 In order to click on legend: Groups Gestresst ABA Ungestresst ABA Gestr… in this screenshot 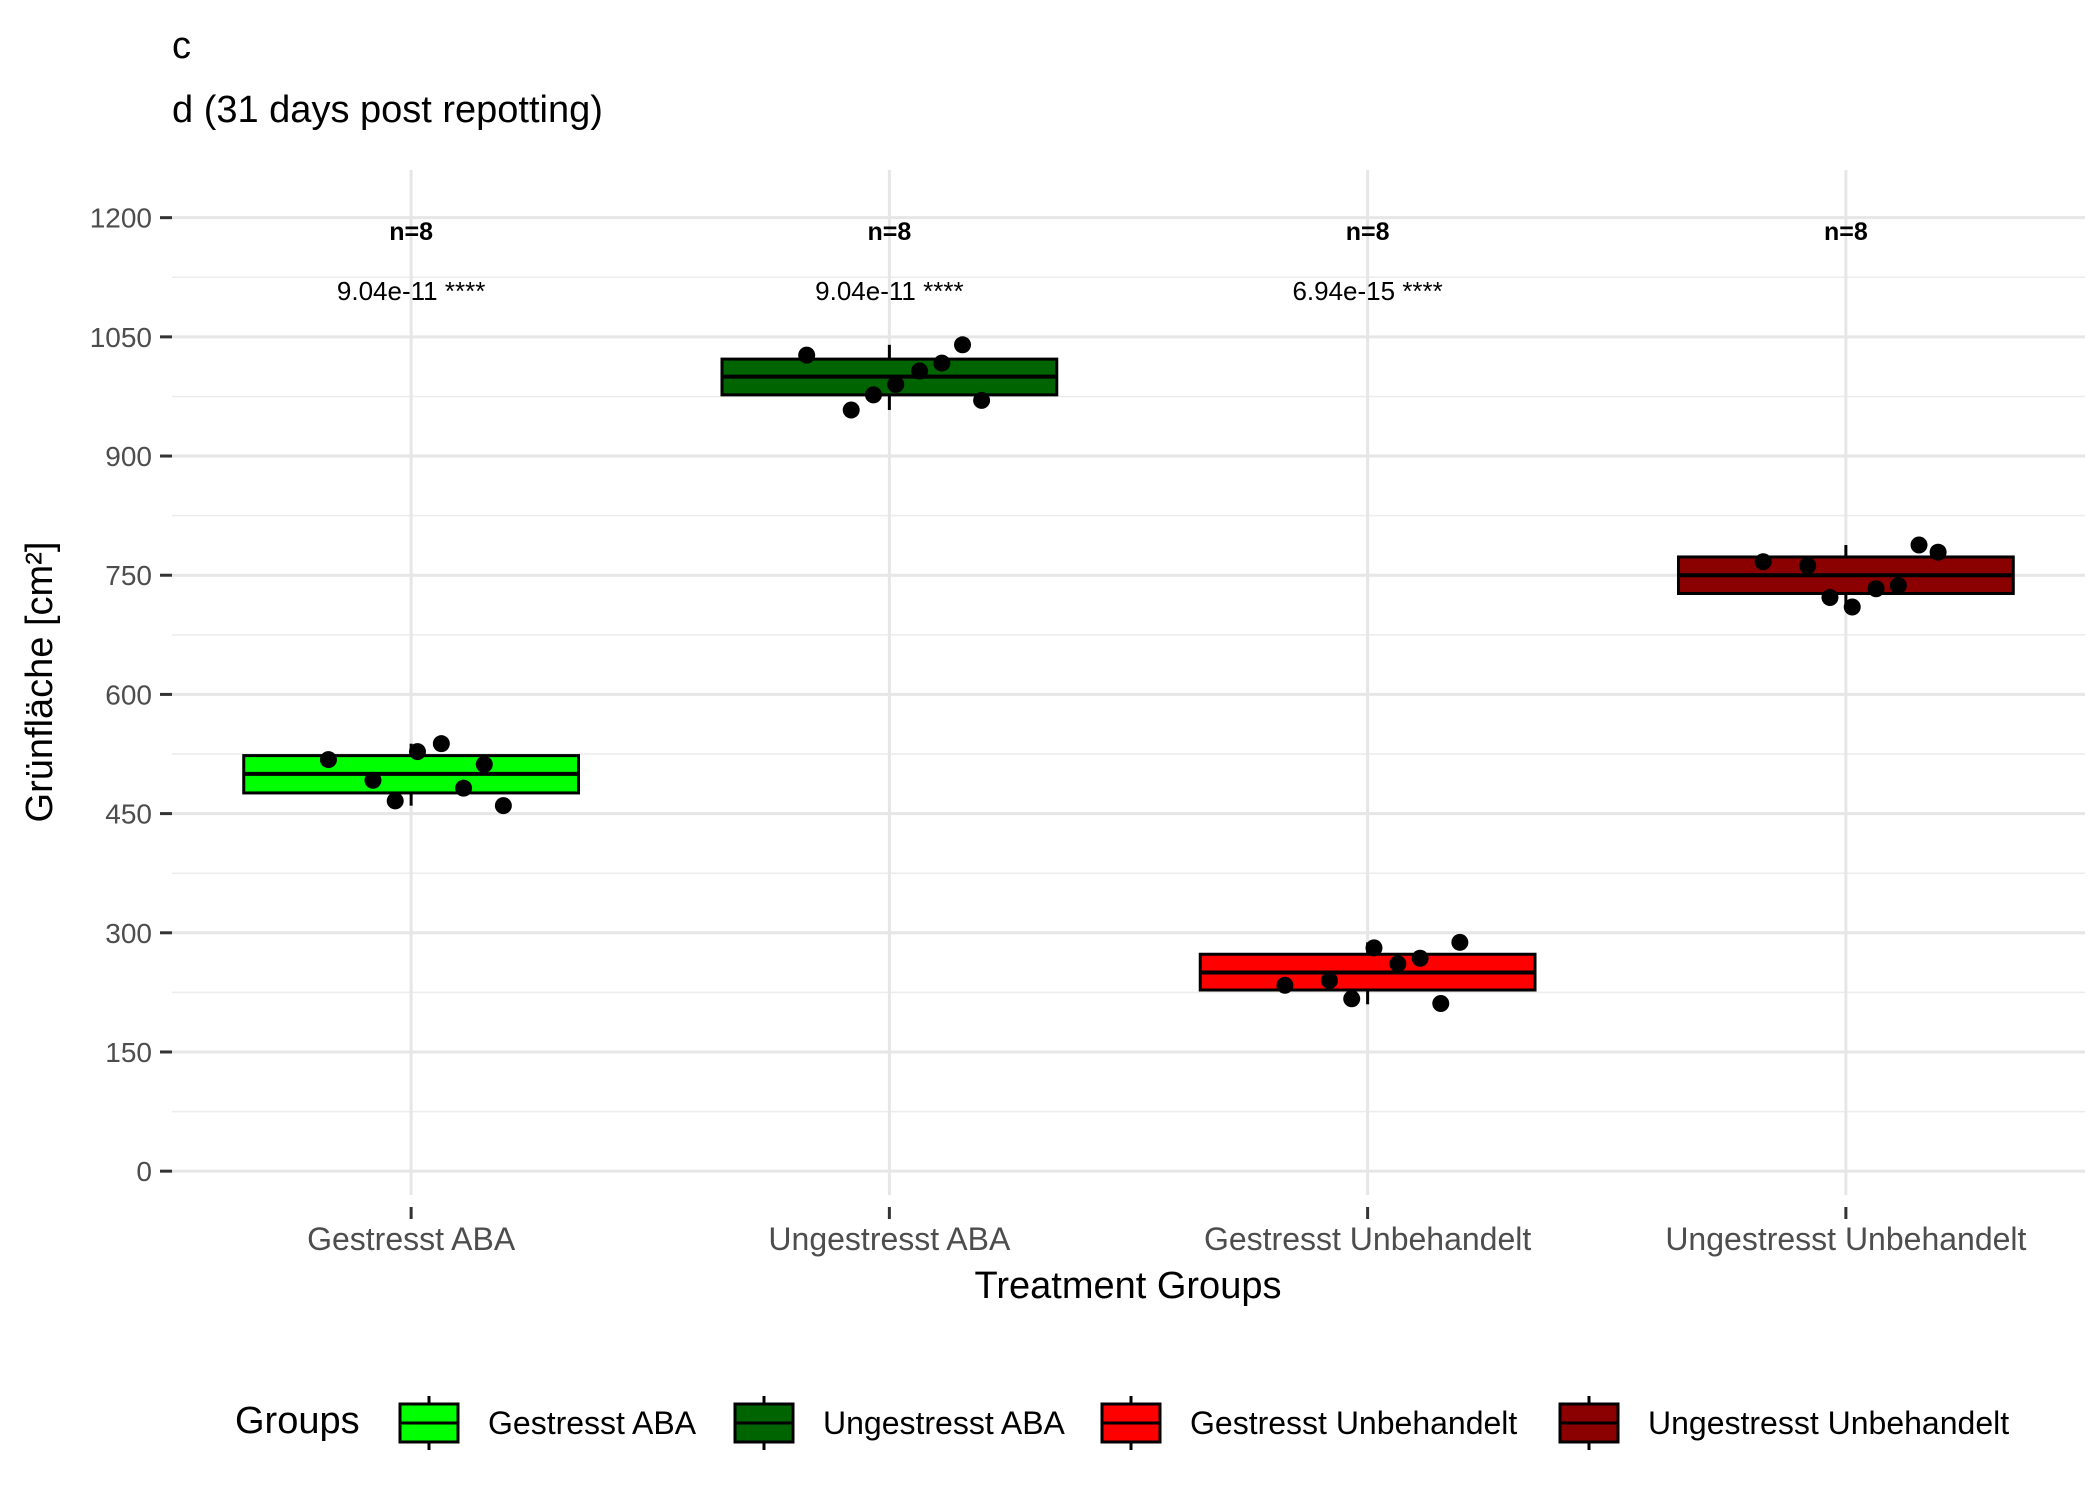, I will do `click(1122, 1423)`.